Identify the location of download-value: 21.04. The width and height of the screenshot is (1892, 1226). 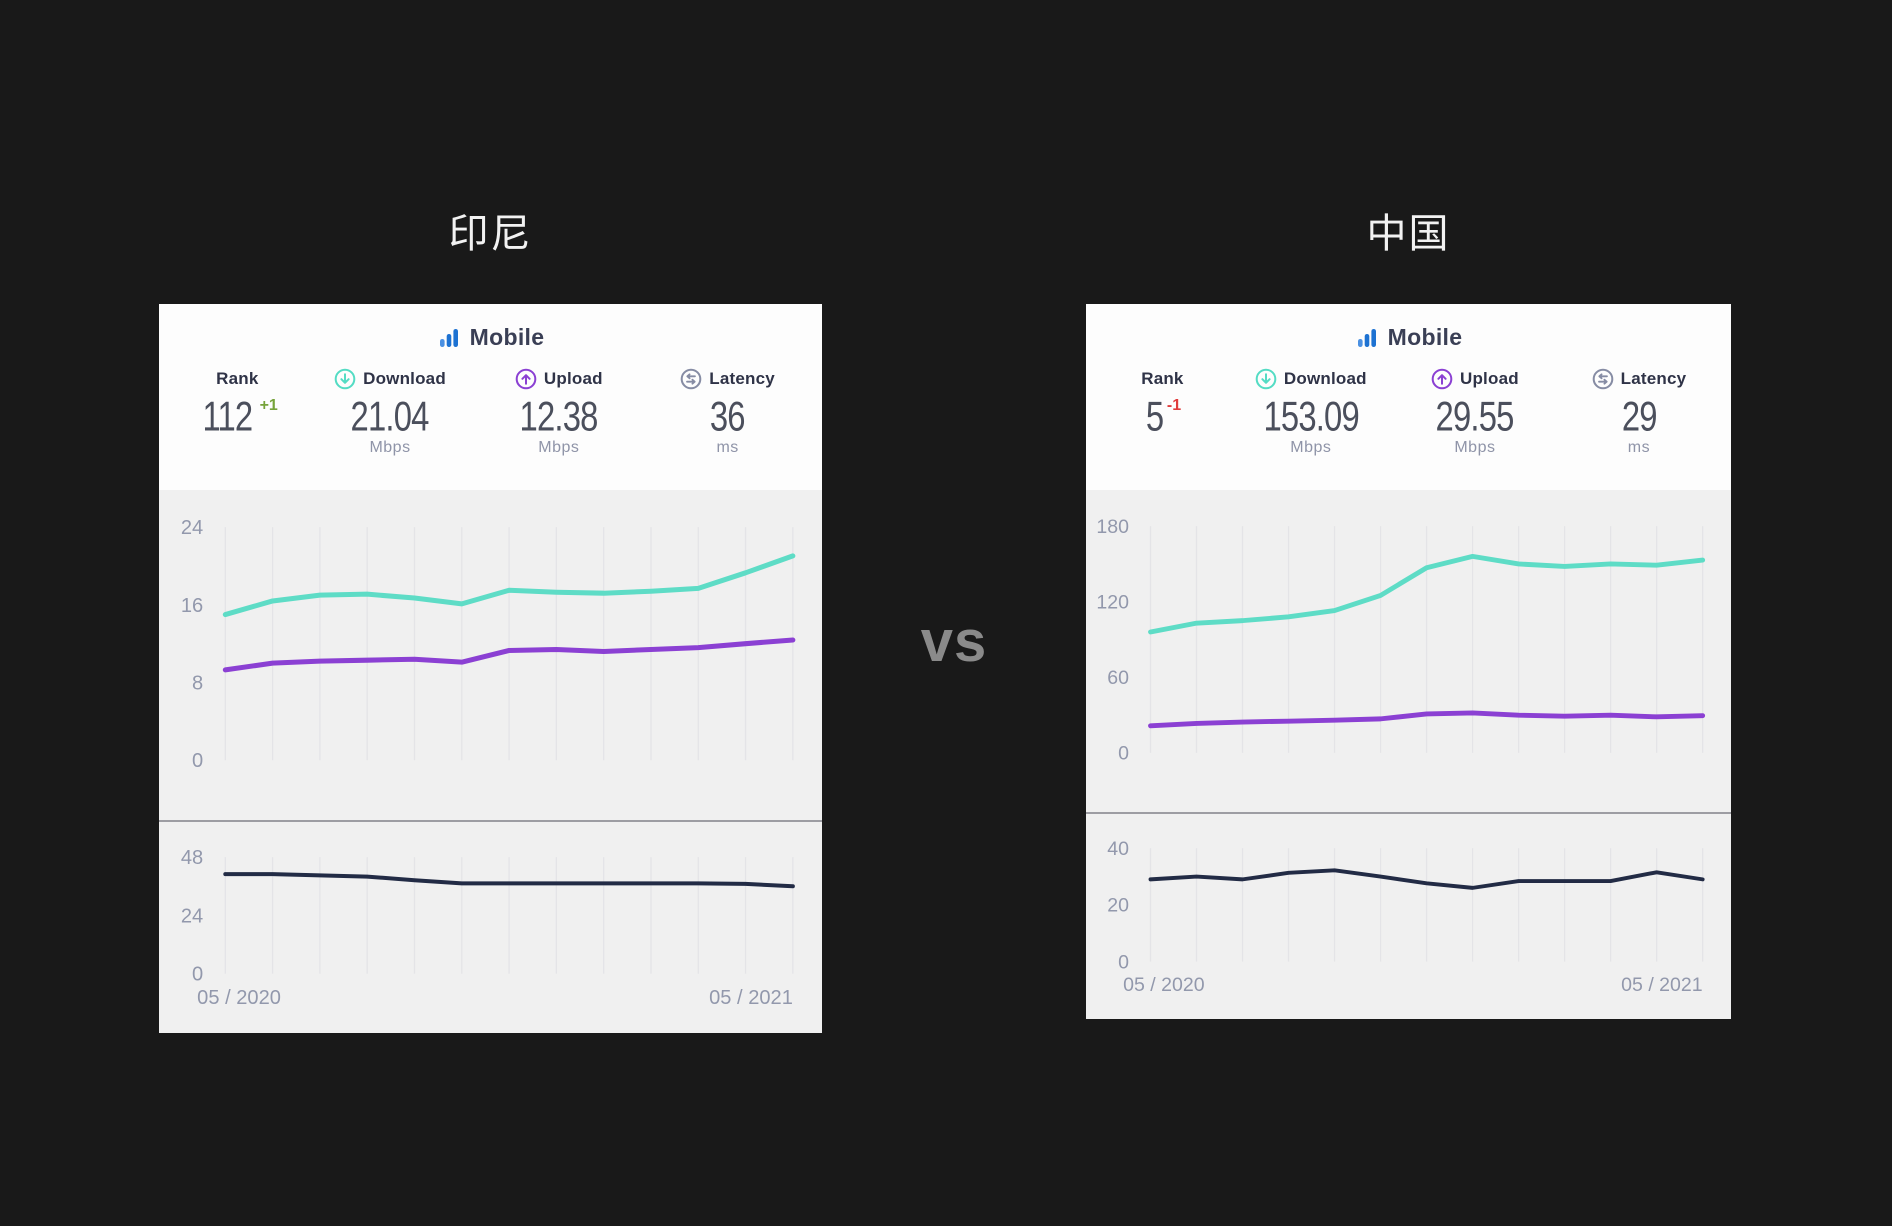
(390, 417).